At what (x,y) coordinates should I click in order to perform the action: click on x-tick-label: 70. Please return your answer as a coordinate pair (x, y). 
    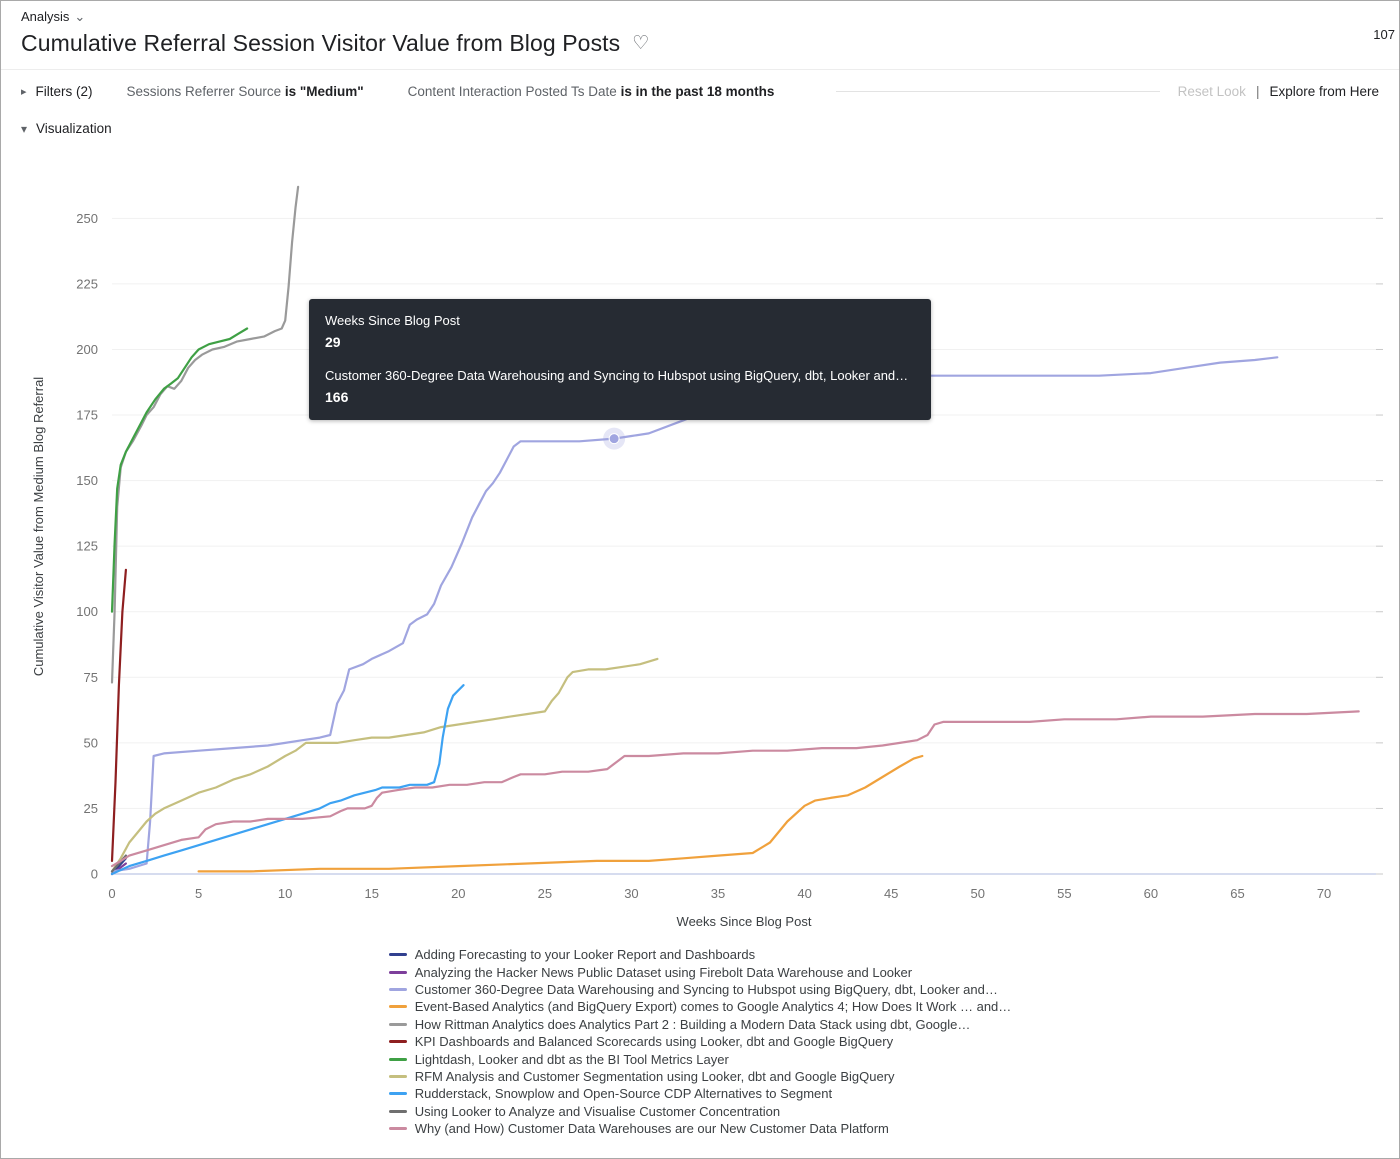
    Looking at the image, I should click on (1324, 893).